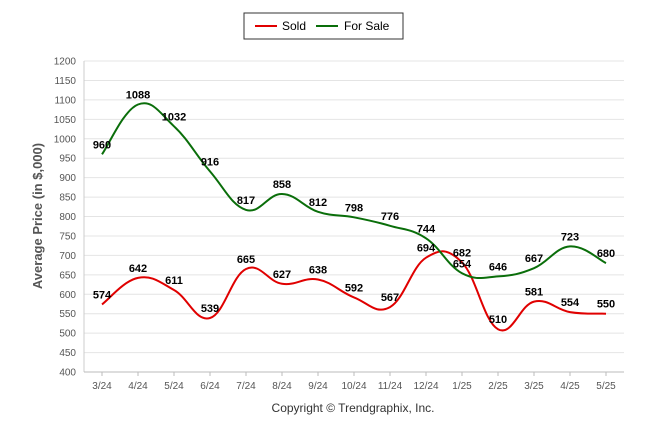 This screenshot has height=434, width=646. I want to click on y-tick-label: 800, so click(67, 217).